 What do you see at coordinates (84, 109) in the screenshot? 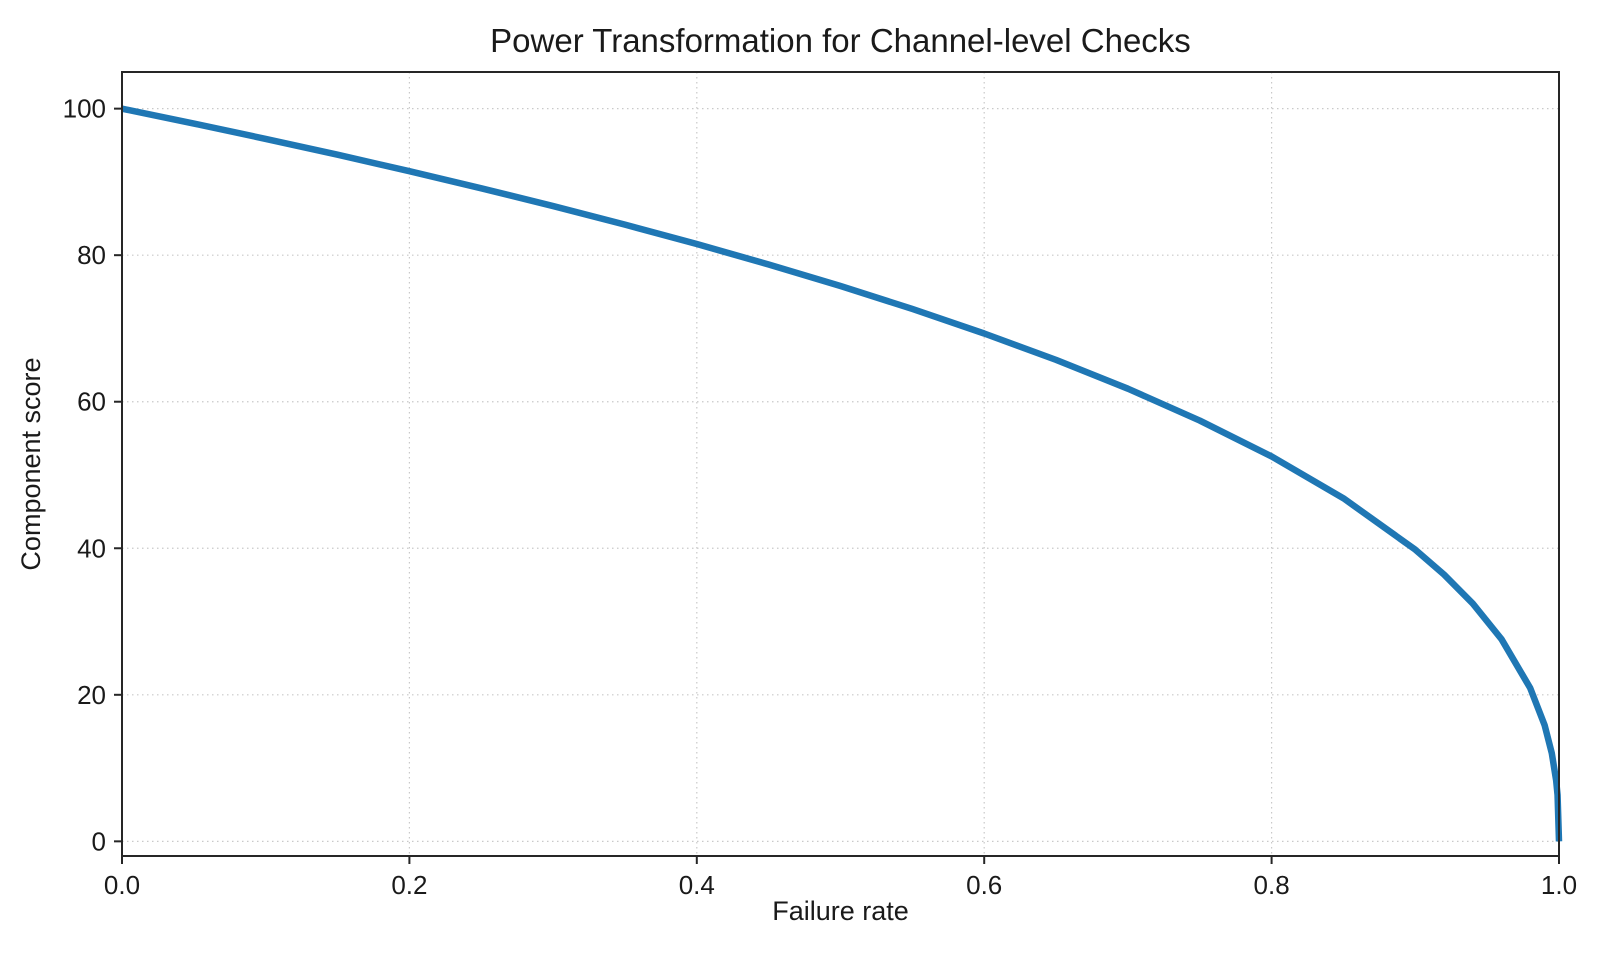
I see `y-tick-label: 100` at bounding box center [84, 109].